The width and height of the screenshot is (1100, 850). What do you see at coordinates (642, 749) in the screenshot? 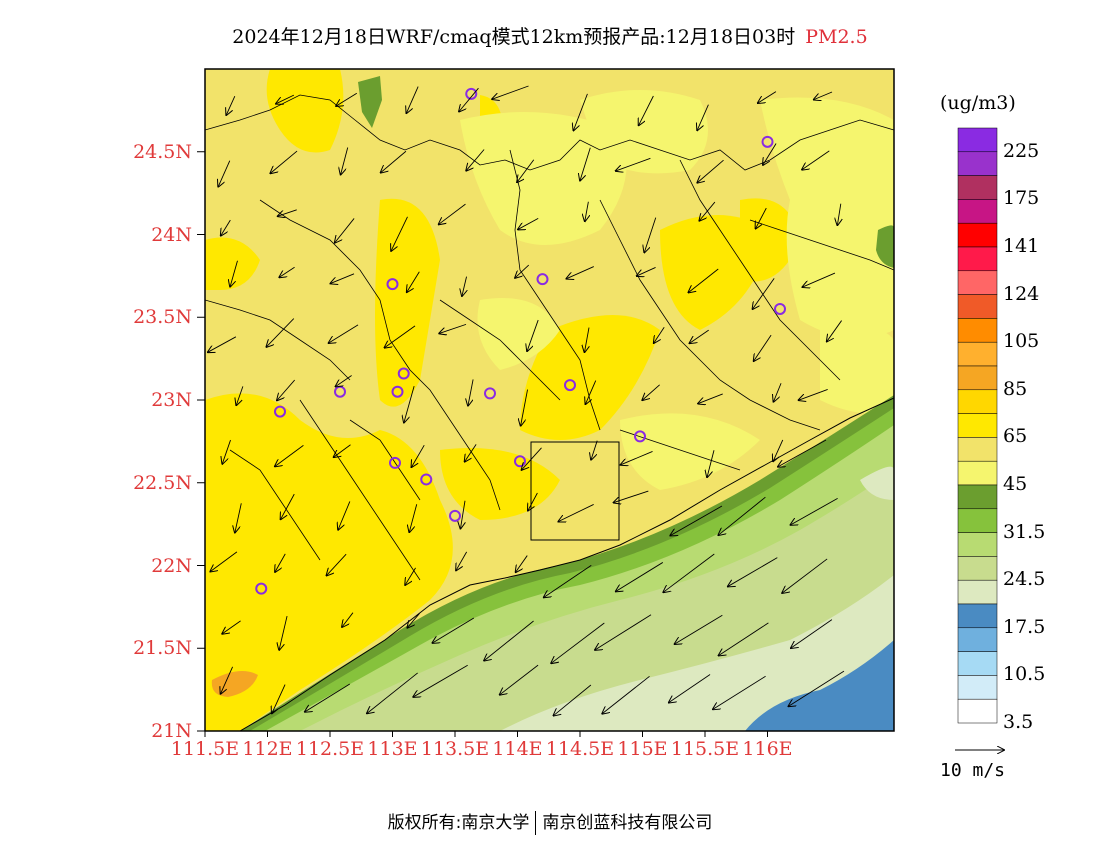
I see `lon-tick-label: 115E` at bounding box center [642, 749].